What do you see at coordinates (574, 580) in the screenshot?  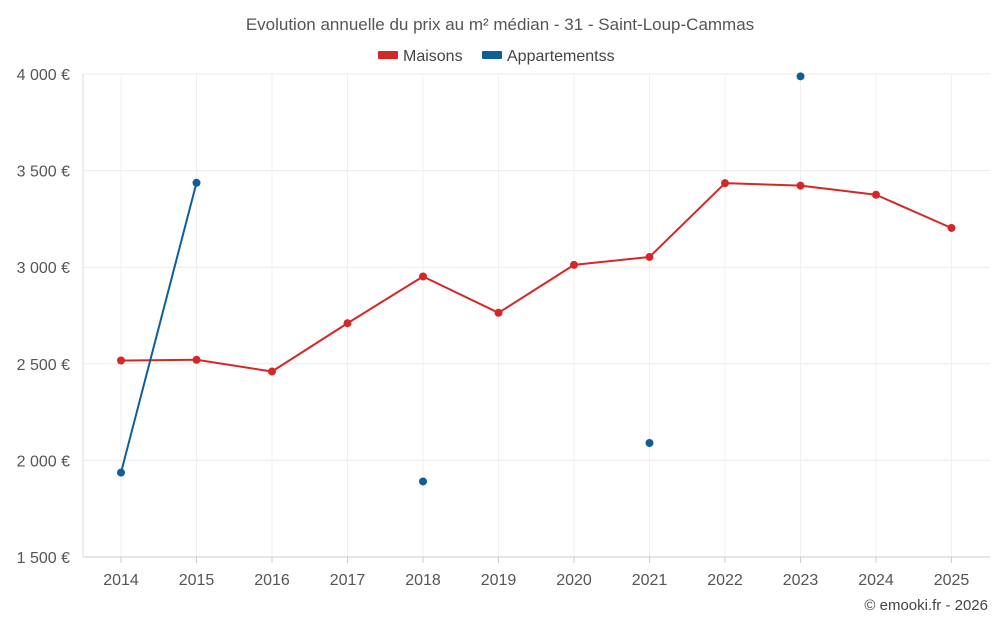 I see `x-tick-label: 2020` at bounding box center [574, 580].